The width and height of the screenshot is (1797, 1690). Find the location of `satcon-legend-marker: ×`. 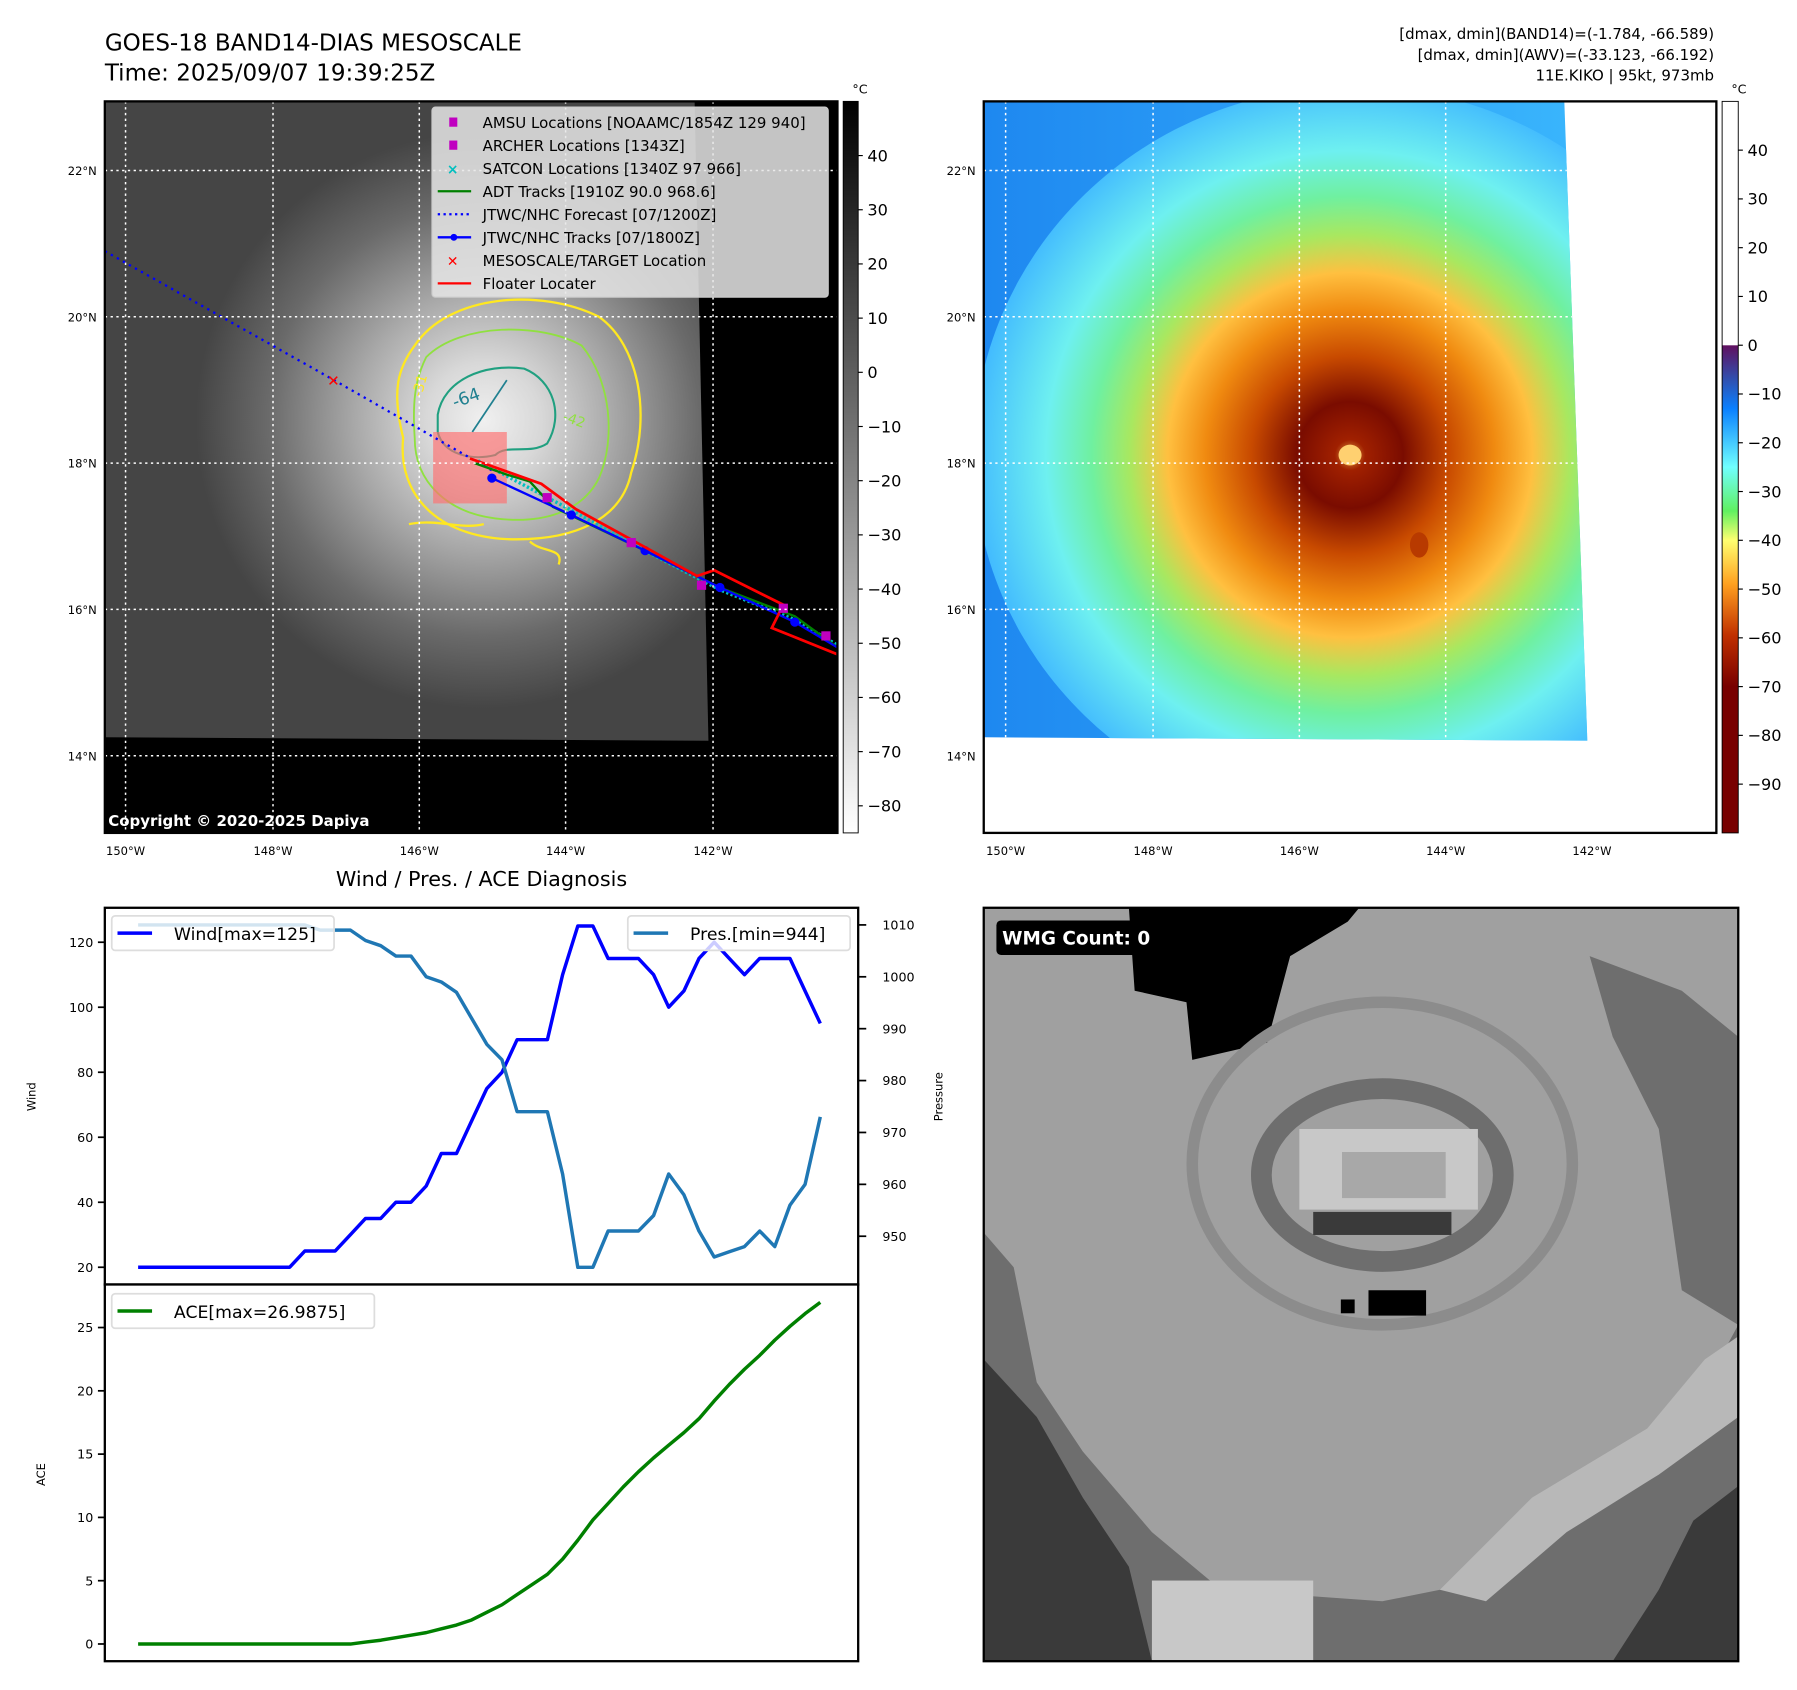

satcon-legend-marker: × is located at coordinates (453, 170).